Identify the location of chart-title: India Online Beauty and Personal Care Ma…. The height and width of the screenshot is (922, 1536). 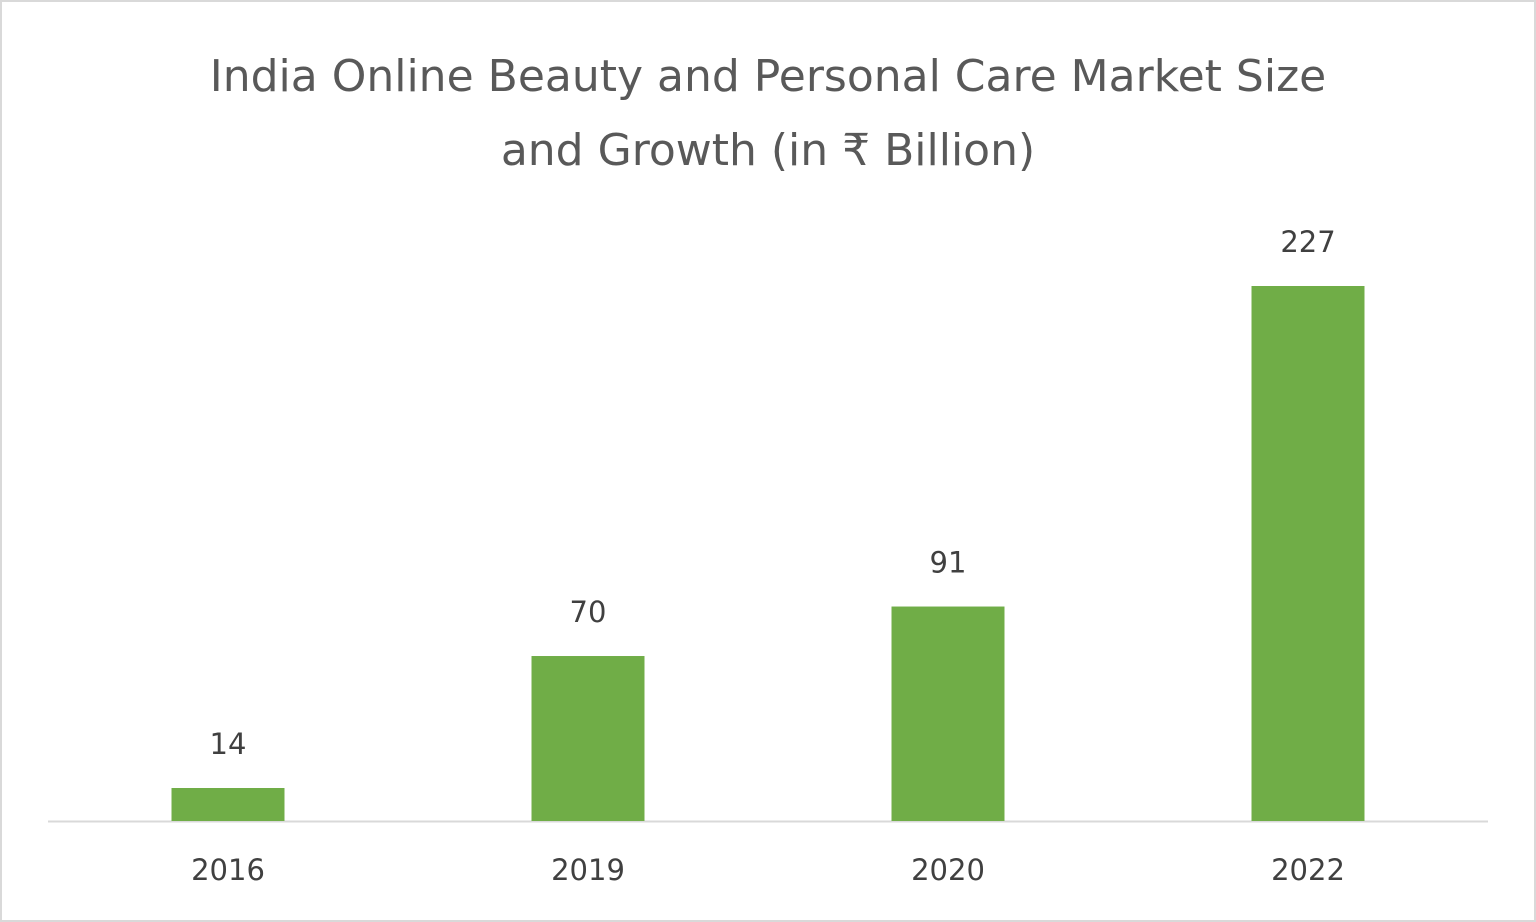
(768, 113).